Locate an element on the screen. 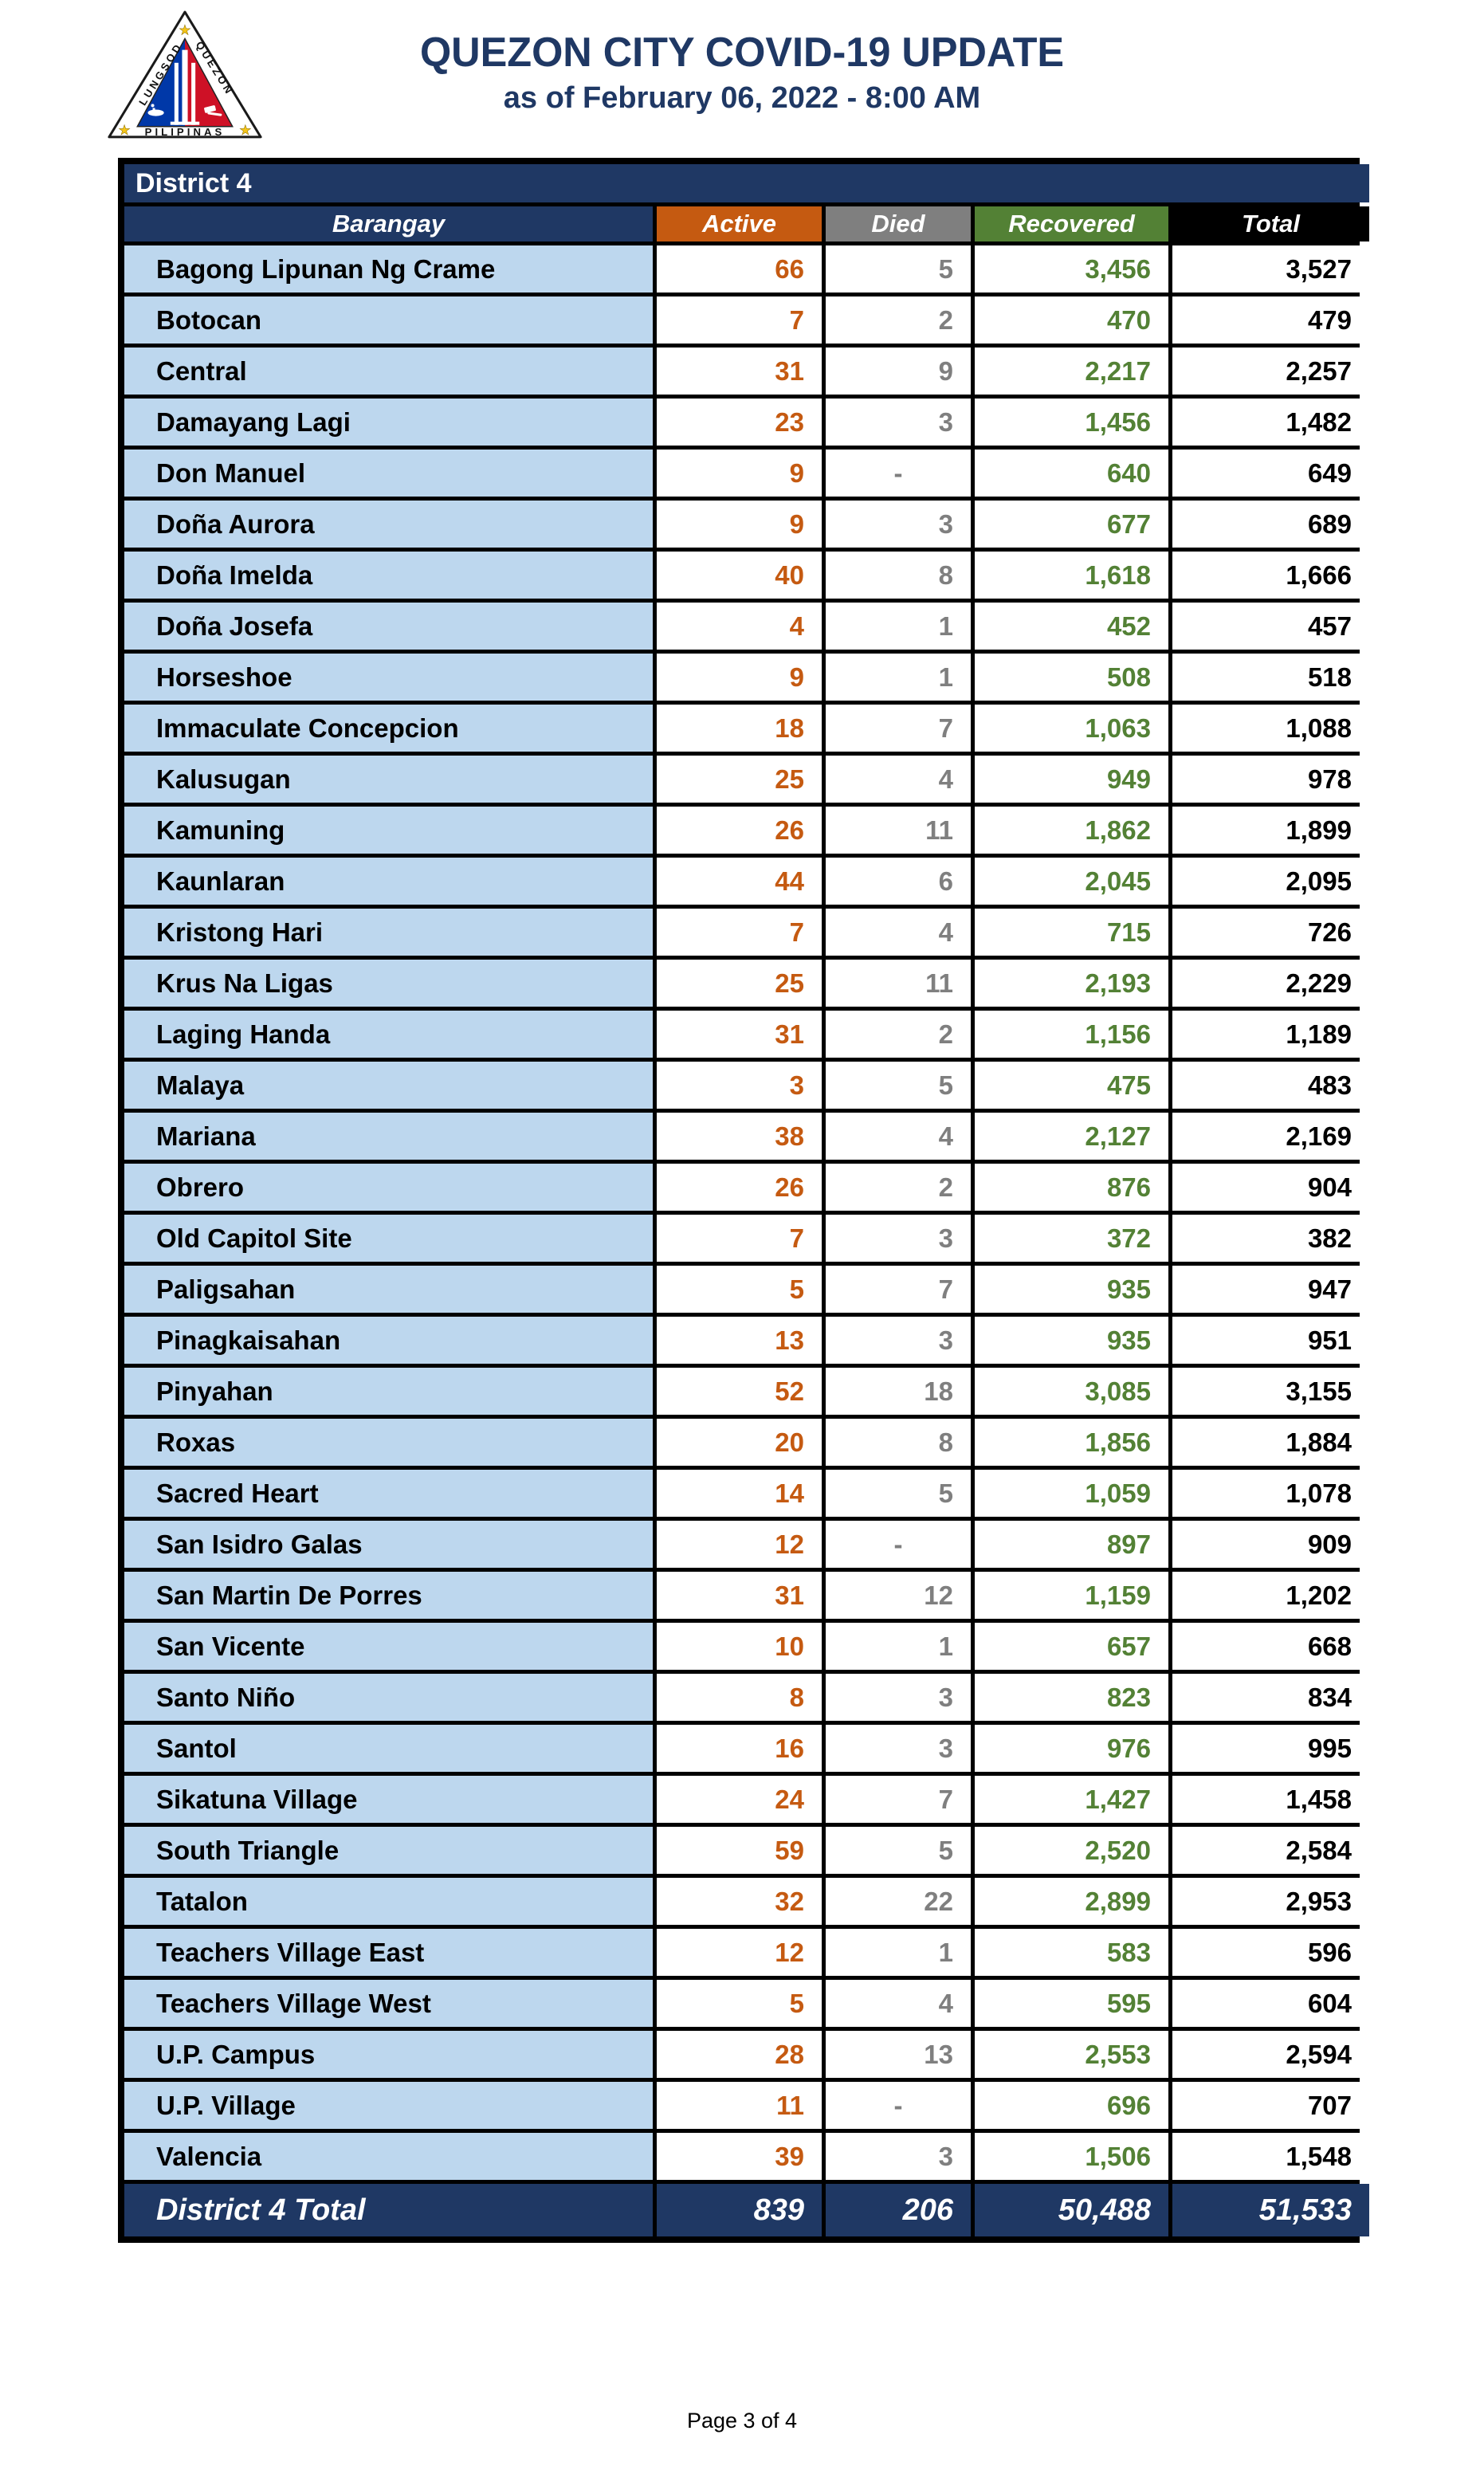 The image size is (1484, 2466). active-cell: 38 is located at coordinates (739, 1137).